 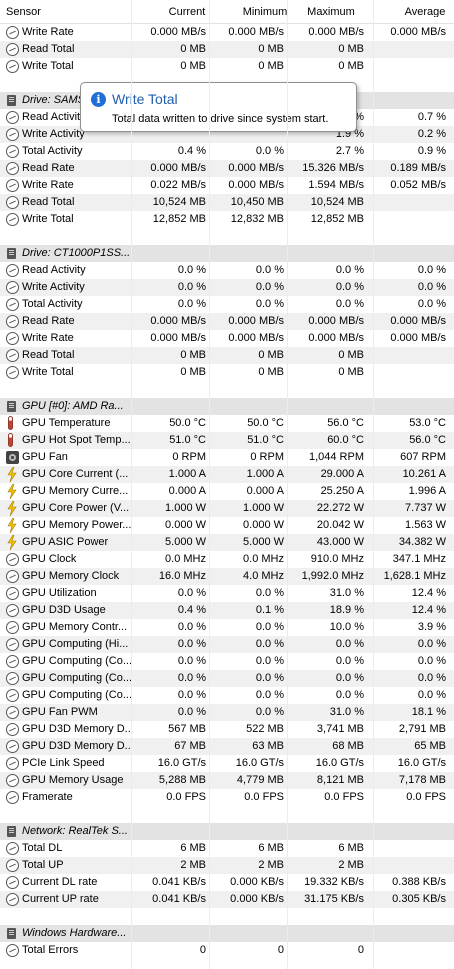 I want to click on gpu-icon, so click(x=11, y=406).